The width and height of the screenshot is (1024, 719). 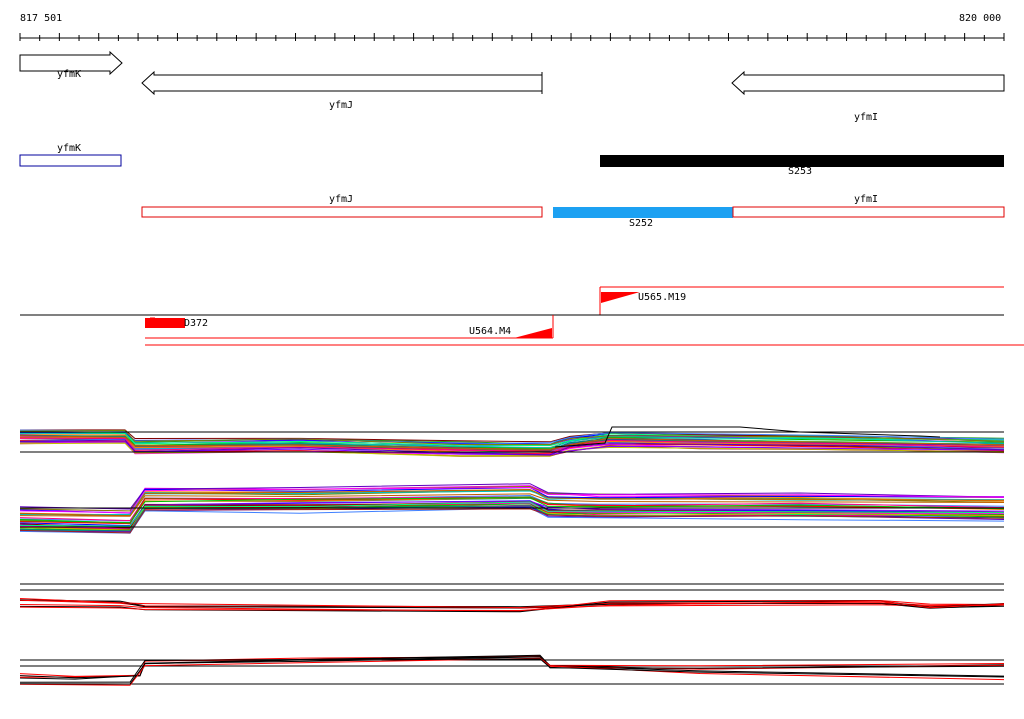 I want to click on ruler-ticks, so click(x=512, y=37).